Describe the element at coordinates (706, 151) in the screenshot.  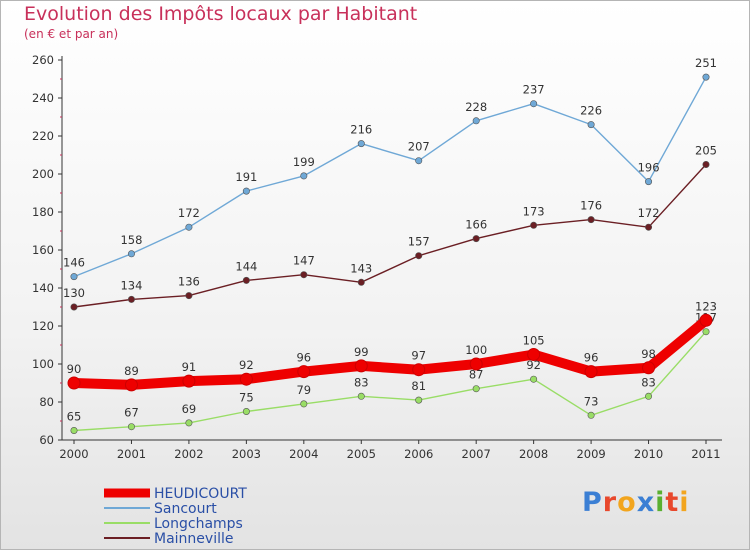
I see `data-label: 205` at that location.